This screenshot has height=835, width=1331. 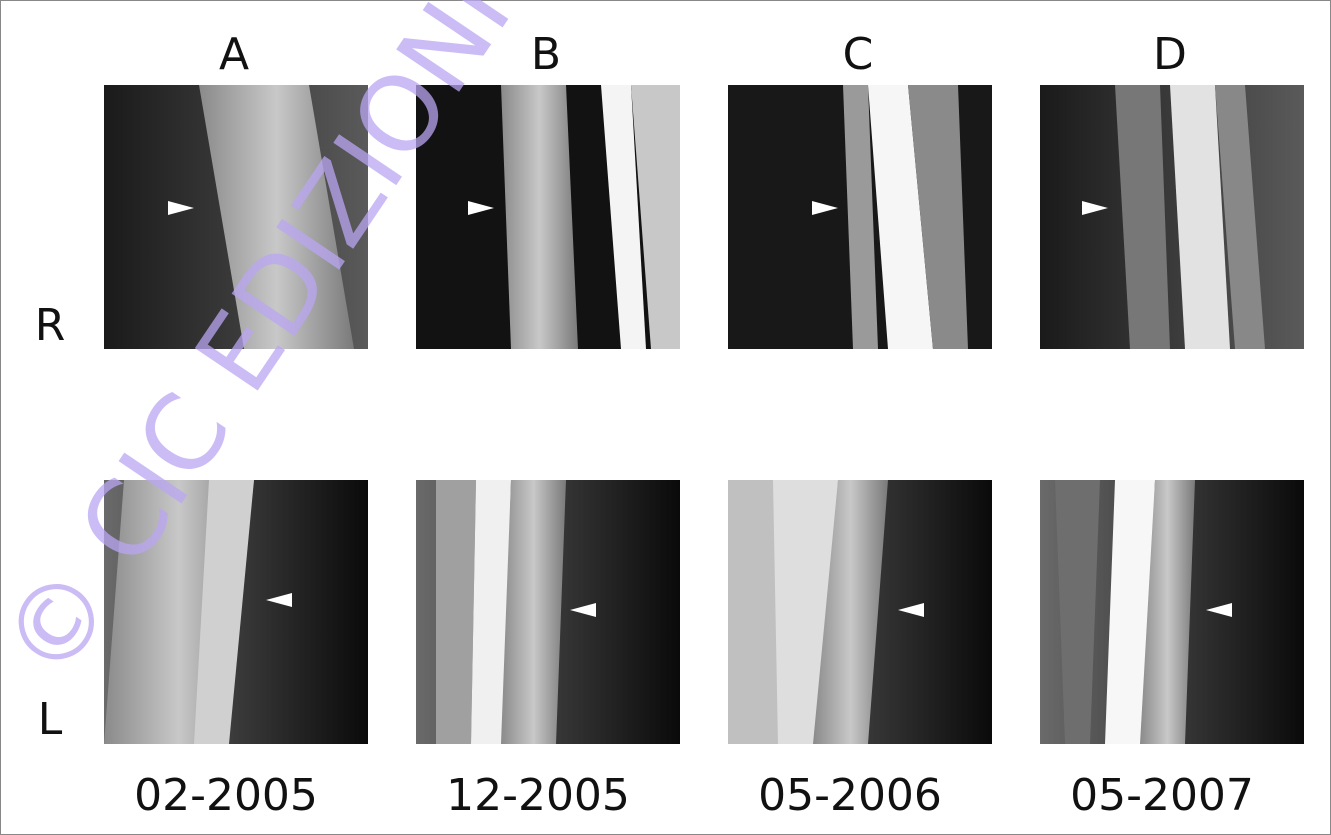 I want to click on radiograph-background, so click(x=1172, y=217).